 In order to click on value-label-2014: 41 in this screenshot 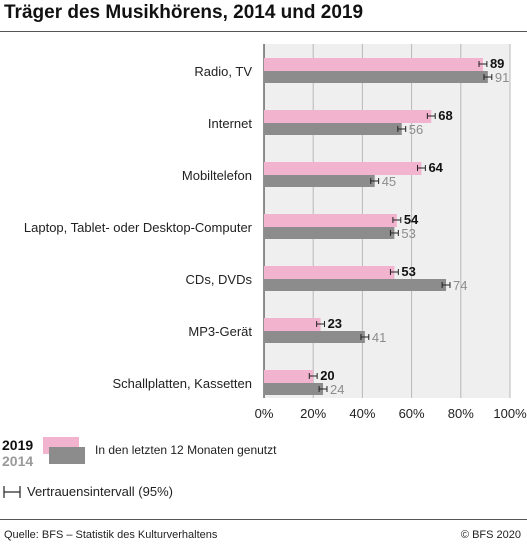, I will do `click(379, 337)`.